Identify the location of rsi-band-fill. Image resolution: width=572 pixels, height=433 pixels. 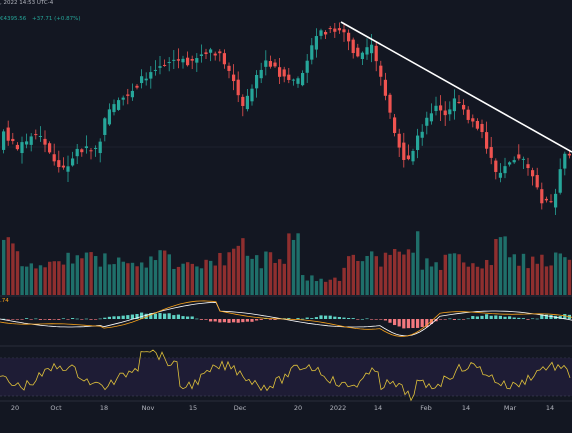
(286, 377).